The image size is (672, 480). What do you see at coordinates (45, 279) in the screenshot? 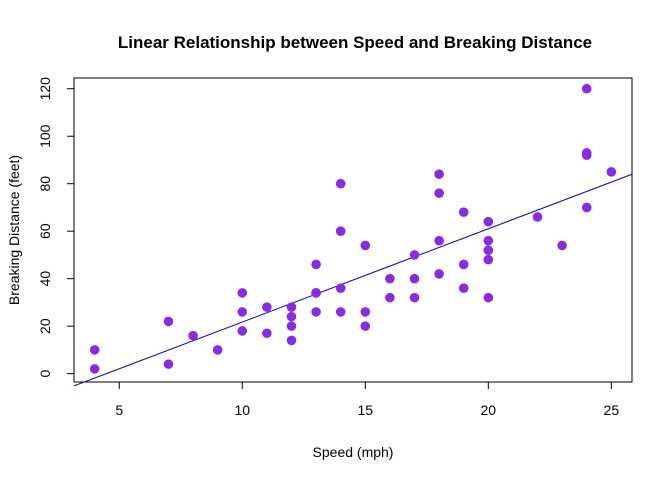
I see `y-tick-label: 40` at bounding box center [45, 279].